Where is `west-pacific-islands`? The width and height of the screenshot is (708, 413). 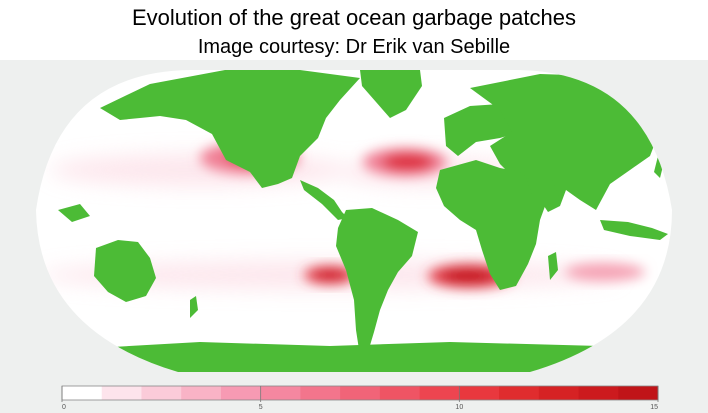 west-pacific-islands is located at coordinates (74, 213).